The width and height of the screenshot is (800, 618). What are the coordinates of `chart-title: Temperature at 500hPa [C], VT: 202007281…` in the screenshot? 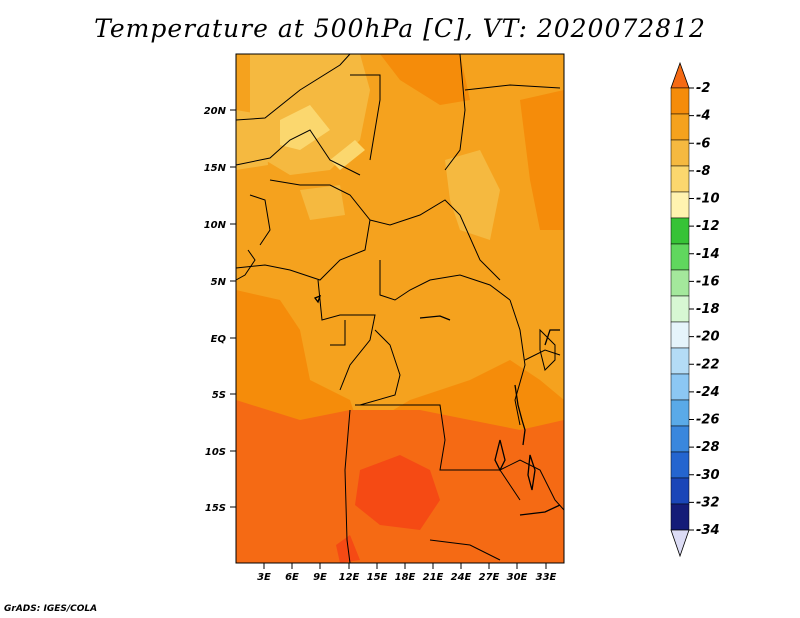 It's located at (400, 28).